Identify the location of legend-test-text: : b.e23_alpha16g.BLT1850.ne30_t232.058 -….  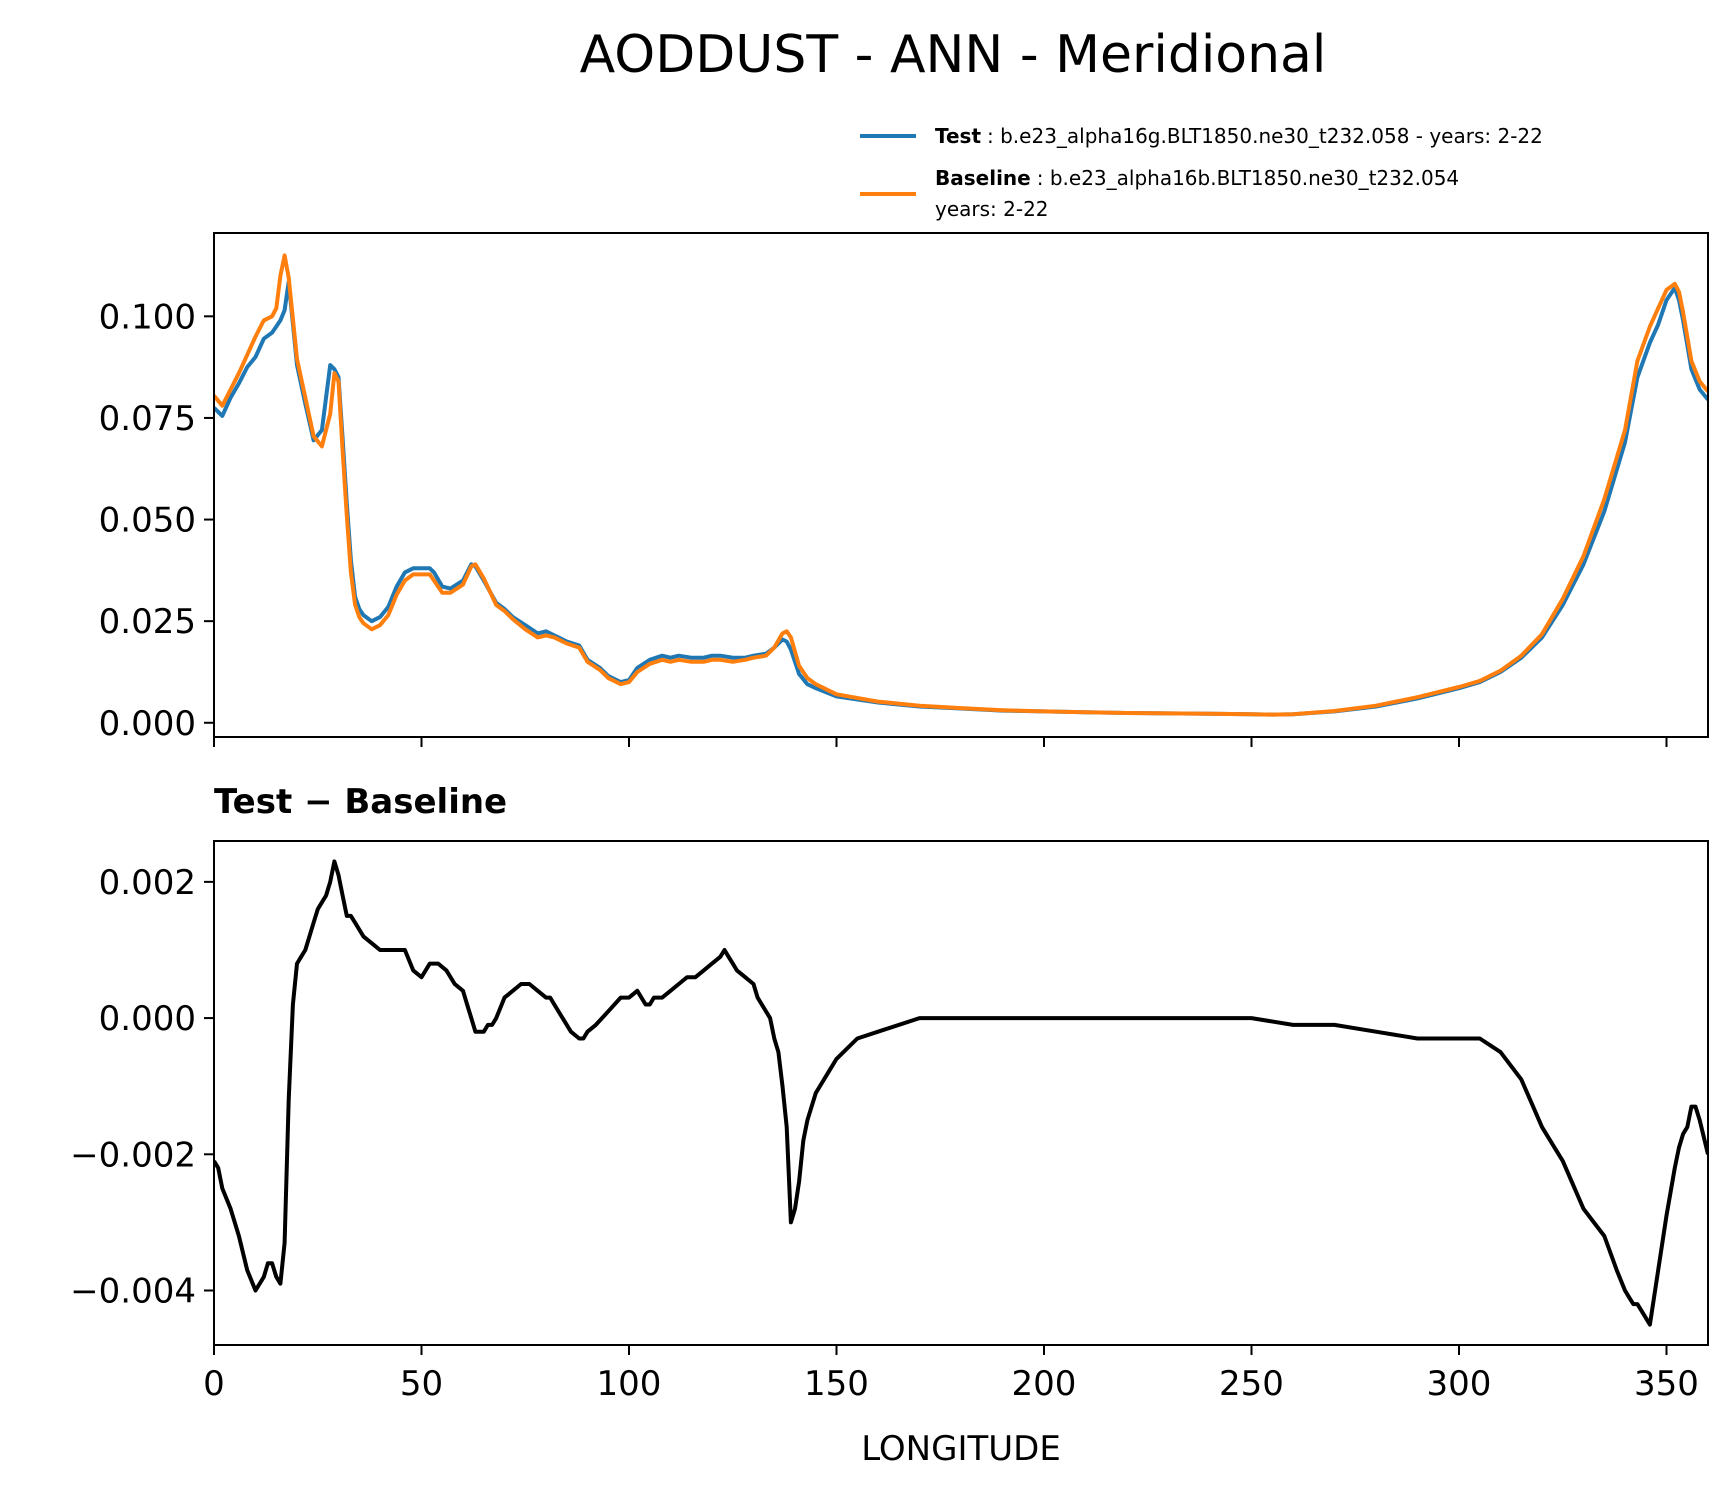
(1265, 136).